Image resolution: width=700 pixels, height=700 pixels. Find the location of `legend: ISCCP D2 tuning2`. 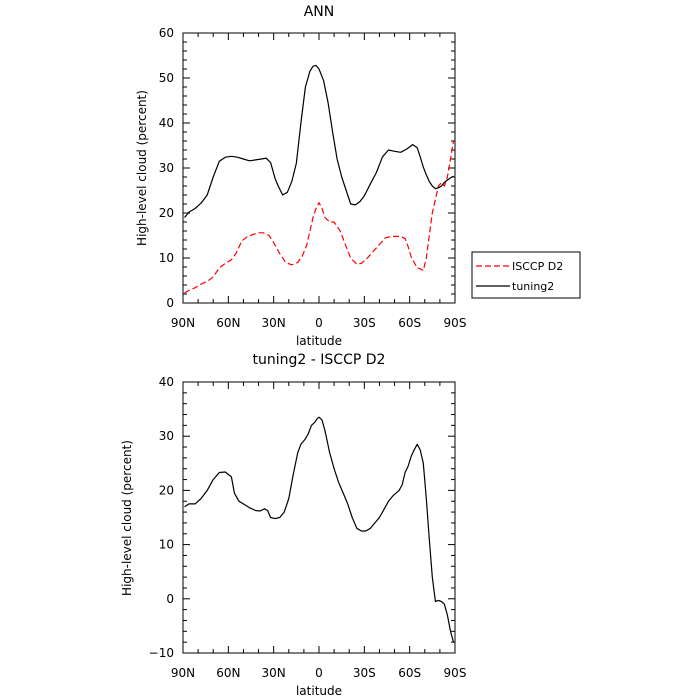

legend: ISCCP D2 tuning2 is located at coordinates (526, 275).